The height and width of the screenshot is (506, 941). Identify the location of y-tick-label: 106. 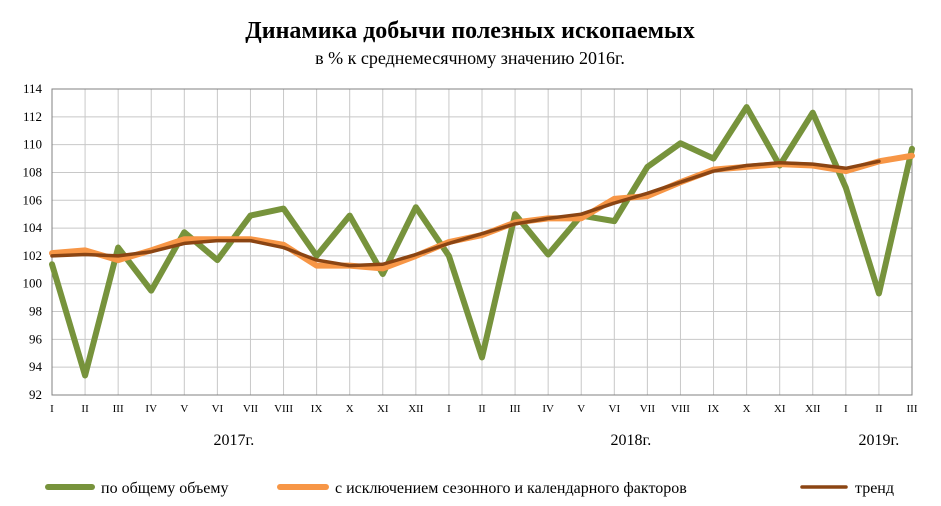
(33, 199).